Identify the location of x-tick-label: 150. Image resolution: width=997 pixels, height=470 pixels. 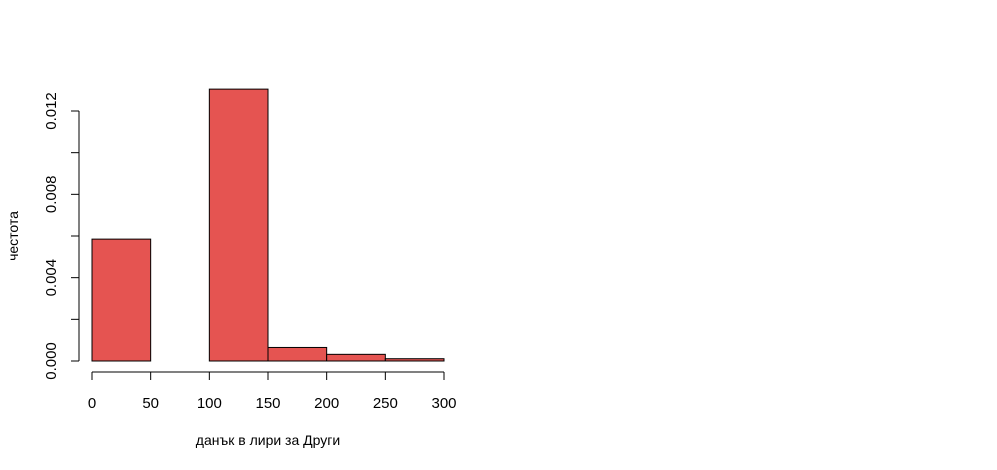
(267, 403).